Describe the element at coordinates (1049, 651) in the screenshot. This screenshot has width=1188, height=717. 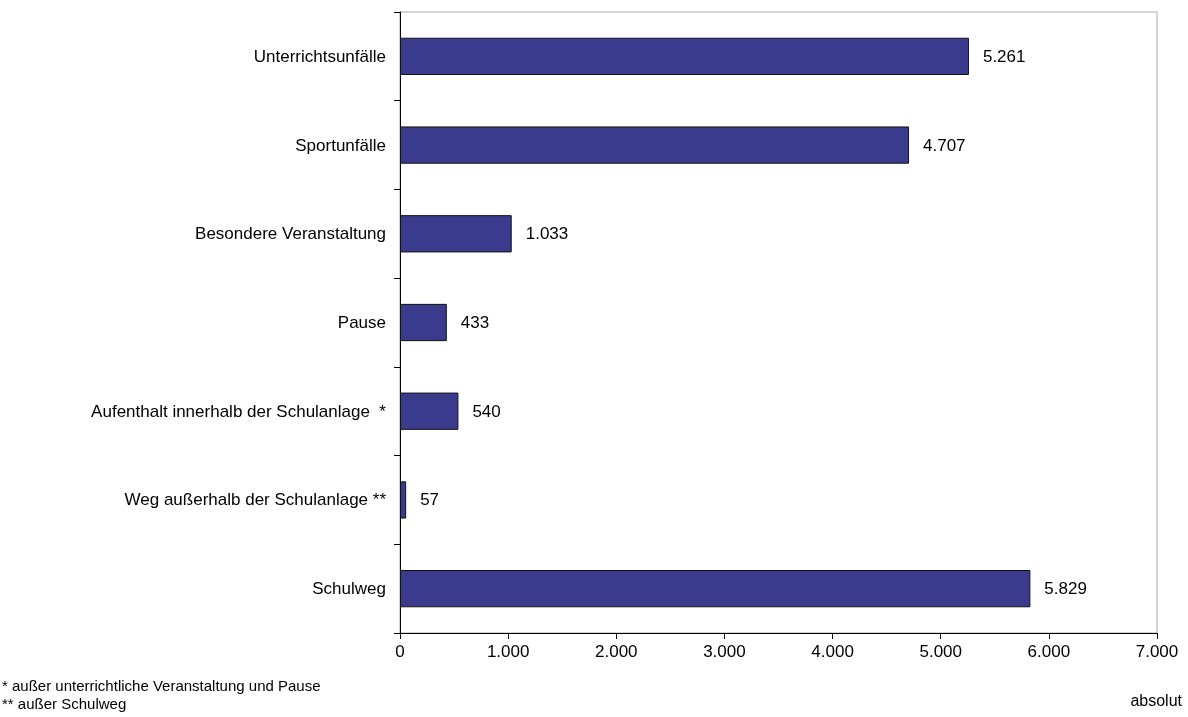
I see `x-tick-label: 6.000` at that location.